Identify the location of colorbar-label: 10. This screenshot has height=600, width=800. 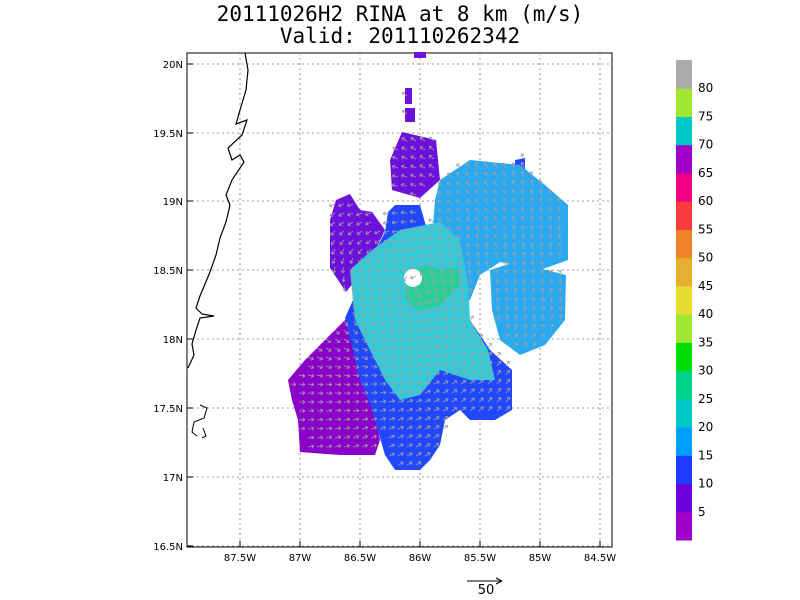
(705, 484).